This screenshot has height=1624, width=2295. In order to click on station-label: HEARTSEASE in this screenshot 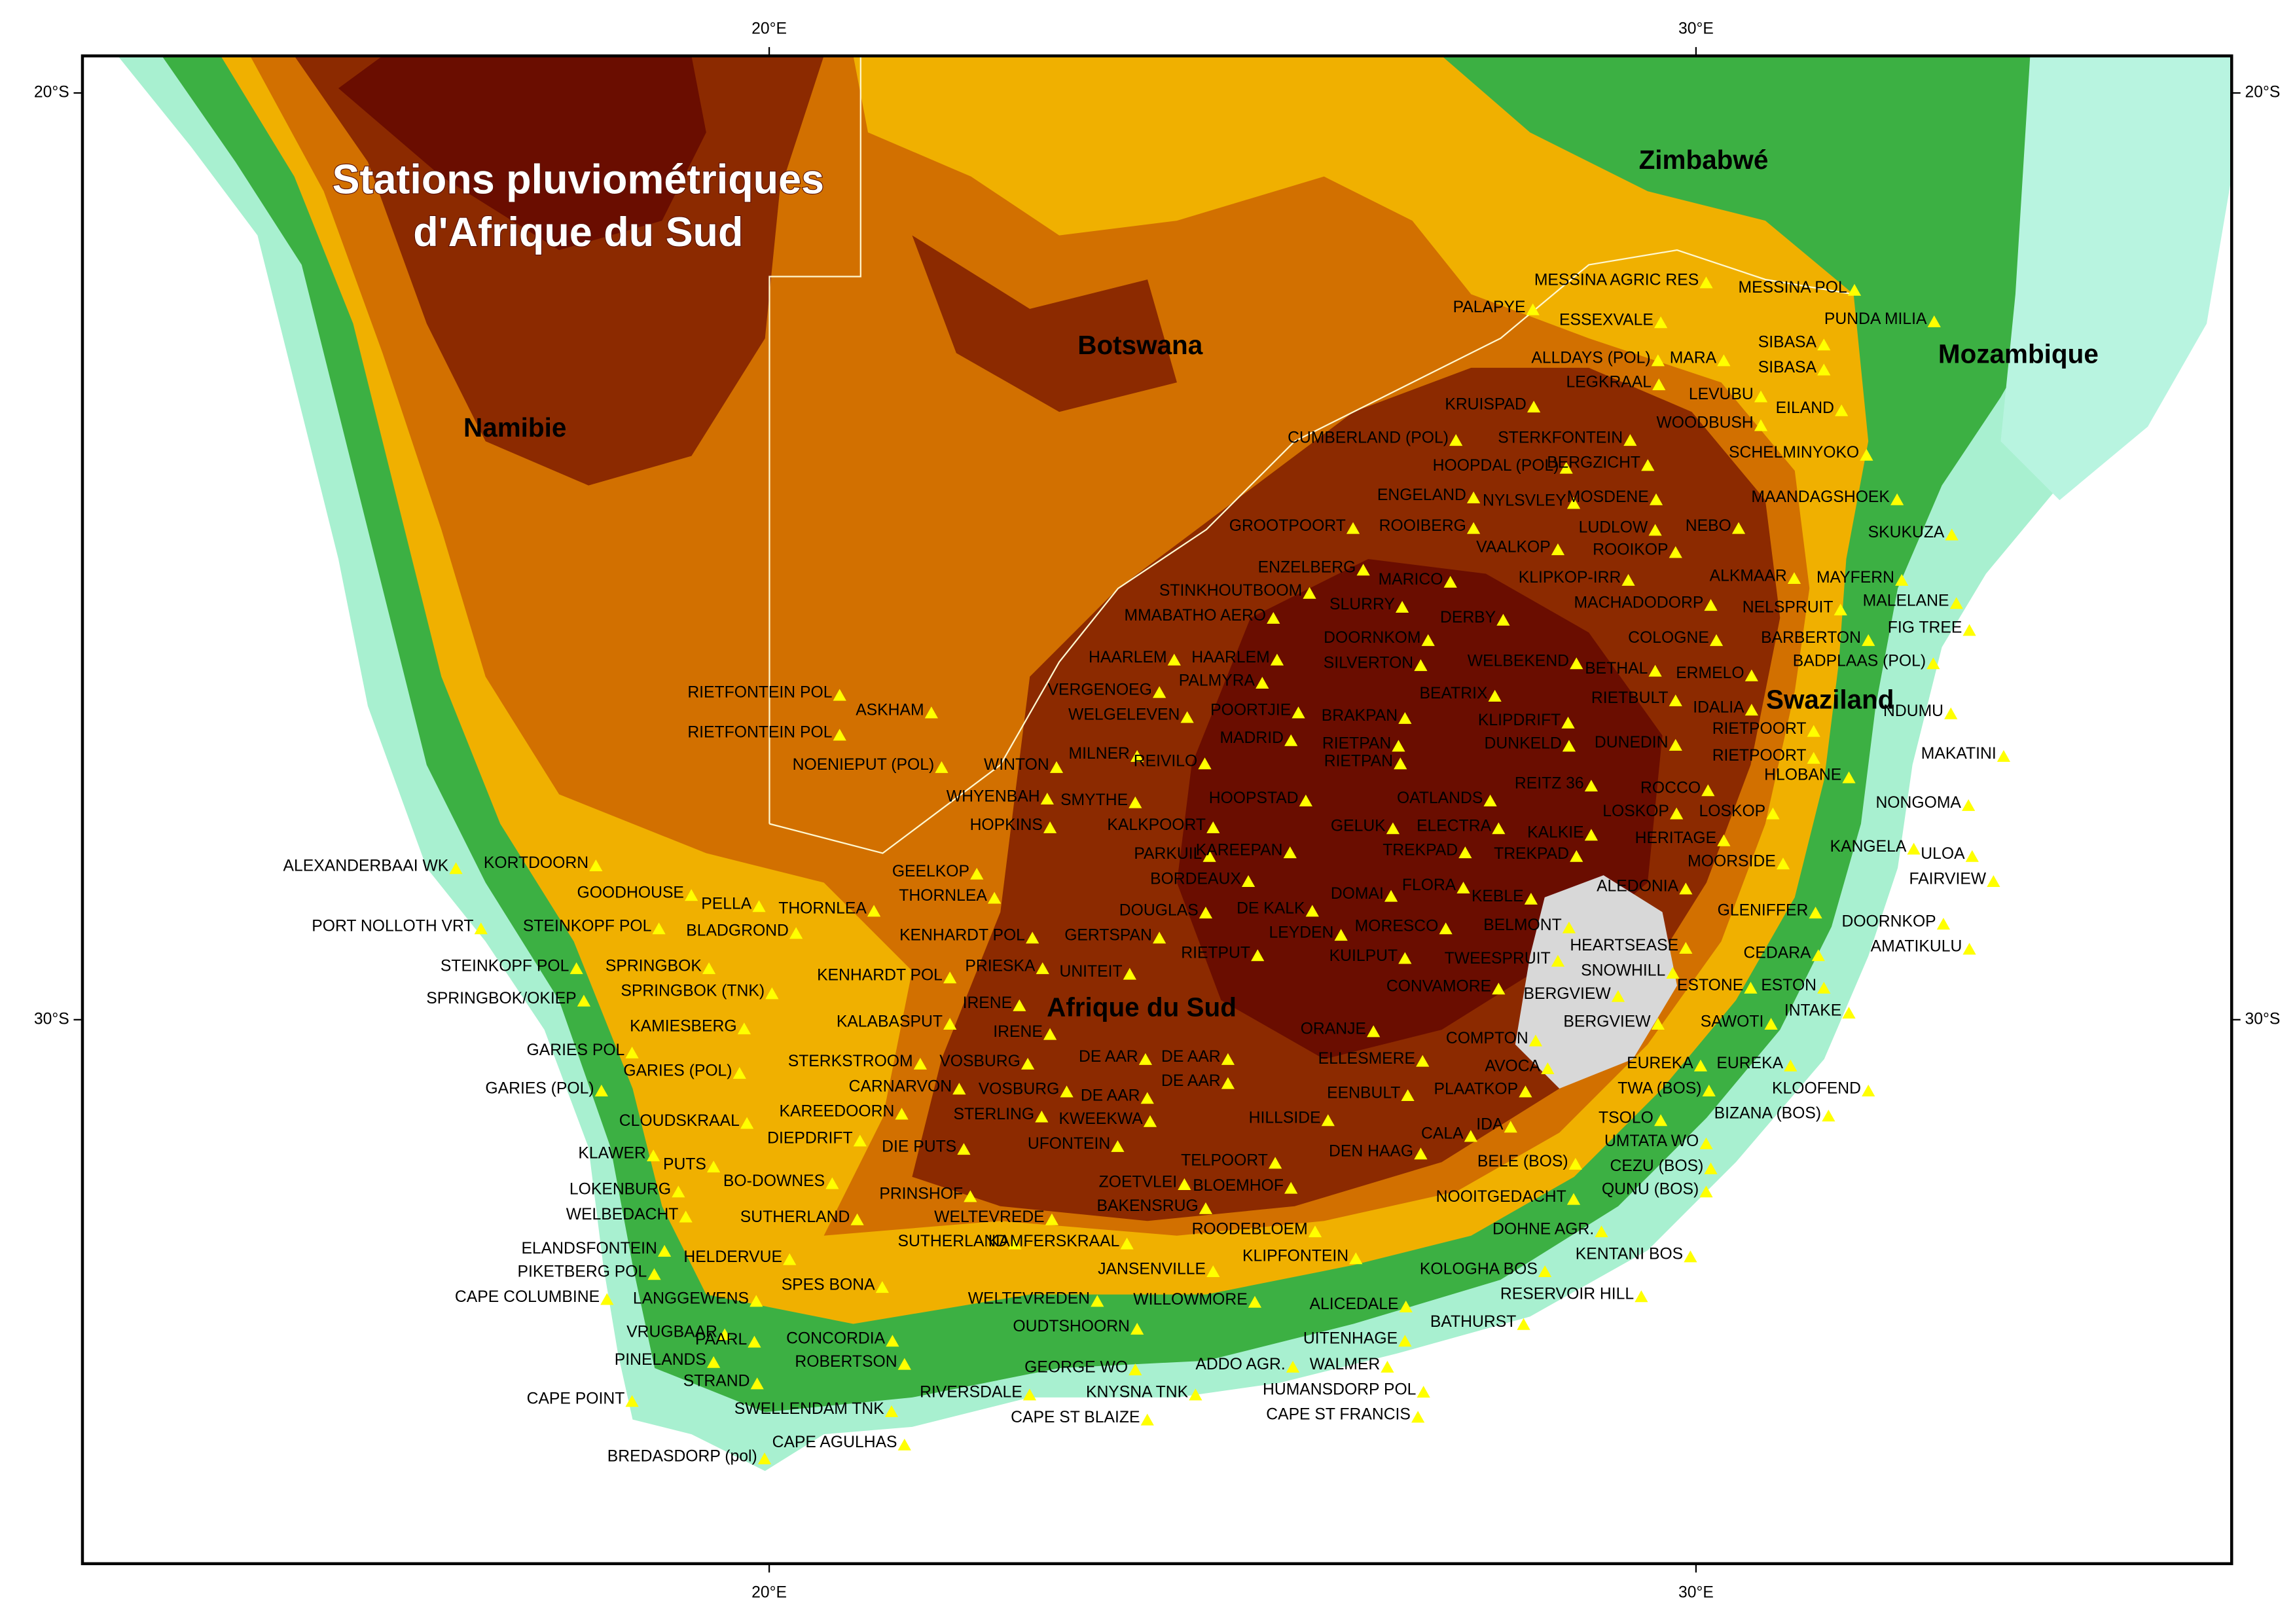, I will do `click(1624, 945)`.